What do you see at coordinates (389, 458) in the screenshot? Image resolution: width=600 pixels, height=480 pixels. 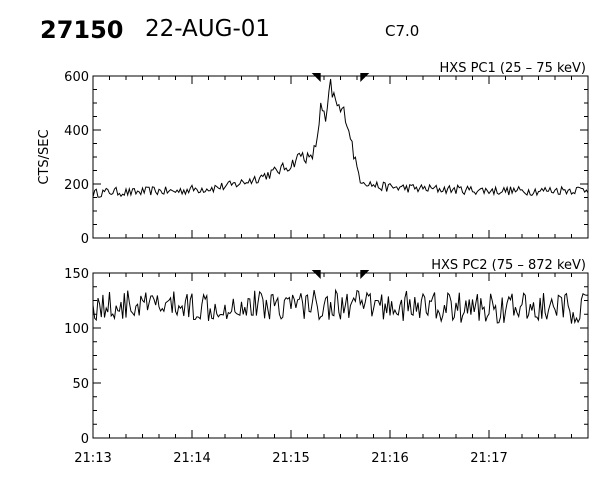 I see `x-tick-label: 21:16` at bounding box center [389, 458].